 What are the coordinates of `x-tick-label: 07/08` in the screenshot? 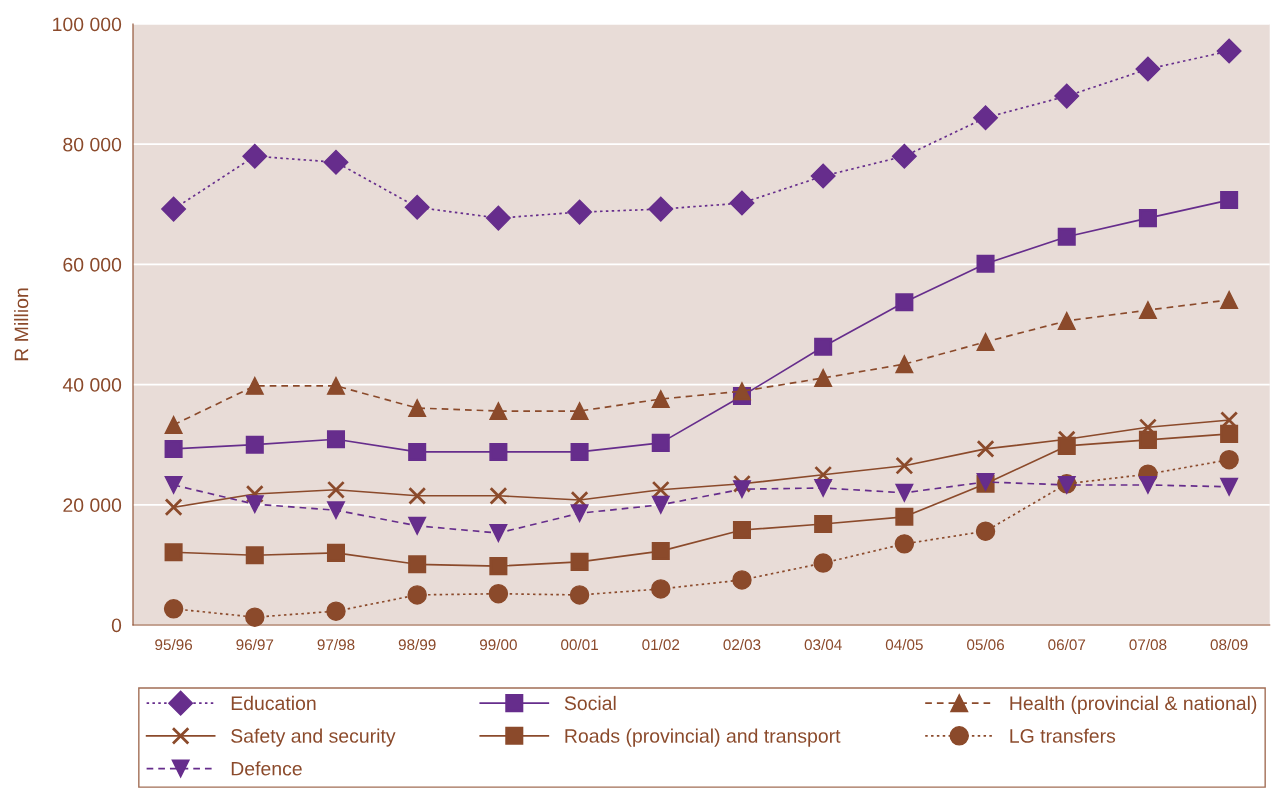 It's located at (1148, 644).